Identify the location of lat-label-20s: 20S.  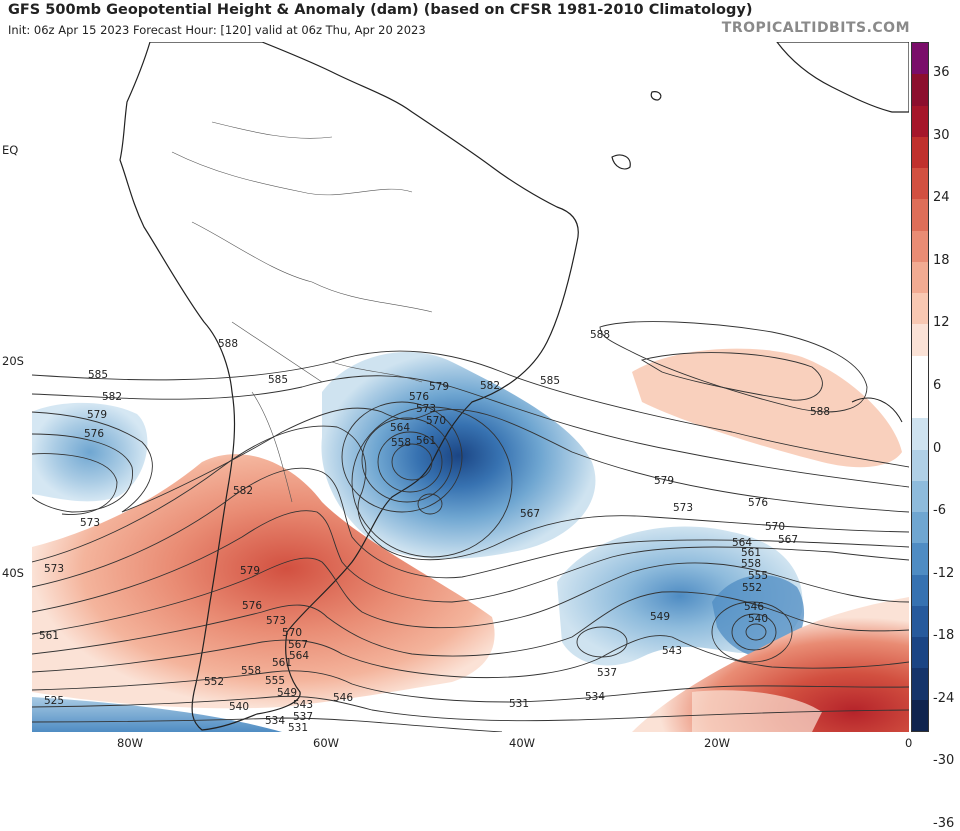
(13, 361).